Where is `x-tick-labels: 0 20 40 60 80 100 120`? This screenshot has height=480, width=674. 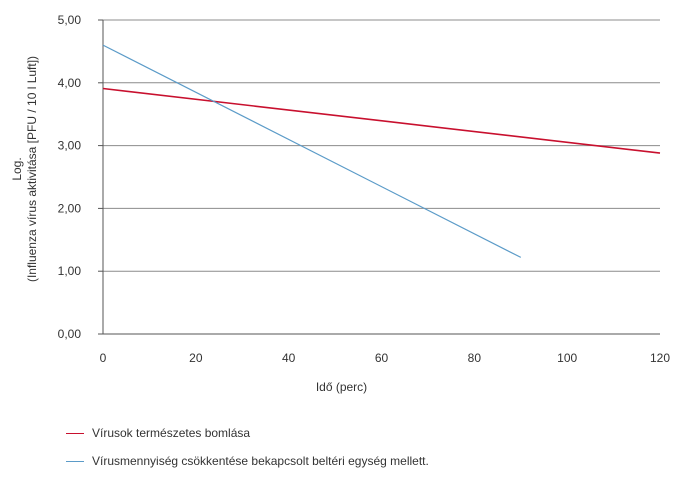
x-tick-labels: 0 20 40 60 80 100 120 is located at coordinates (385, 358).